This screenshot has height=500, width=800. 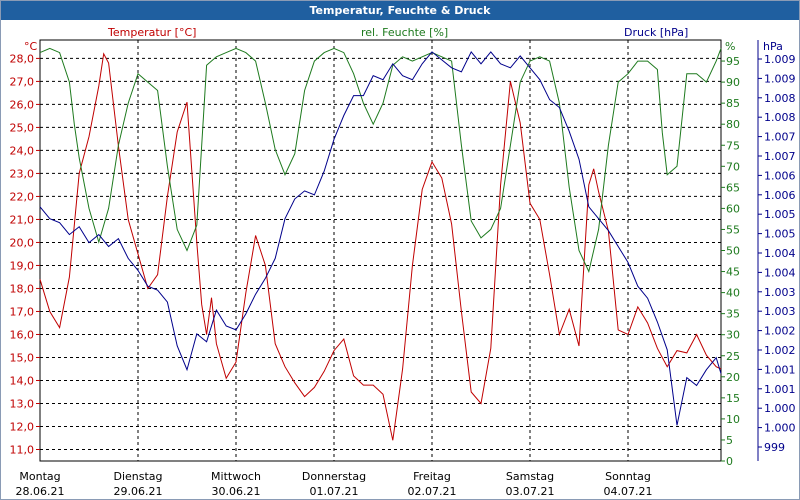 I want to click on y-right1-tick-label: 5, so click(x=729, y=440).